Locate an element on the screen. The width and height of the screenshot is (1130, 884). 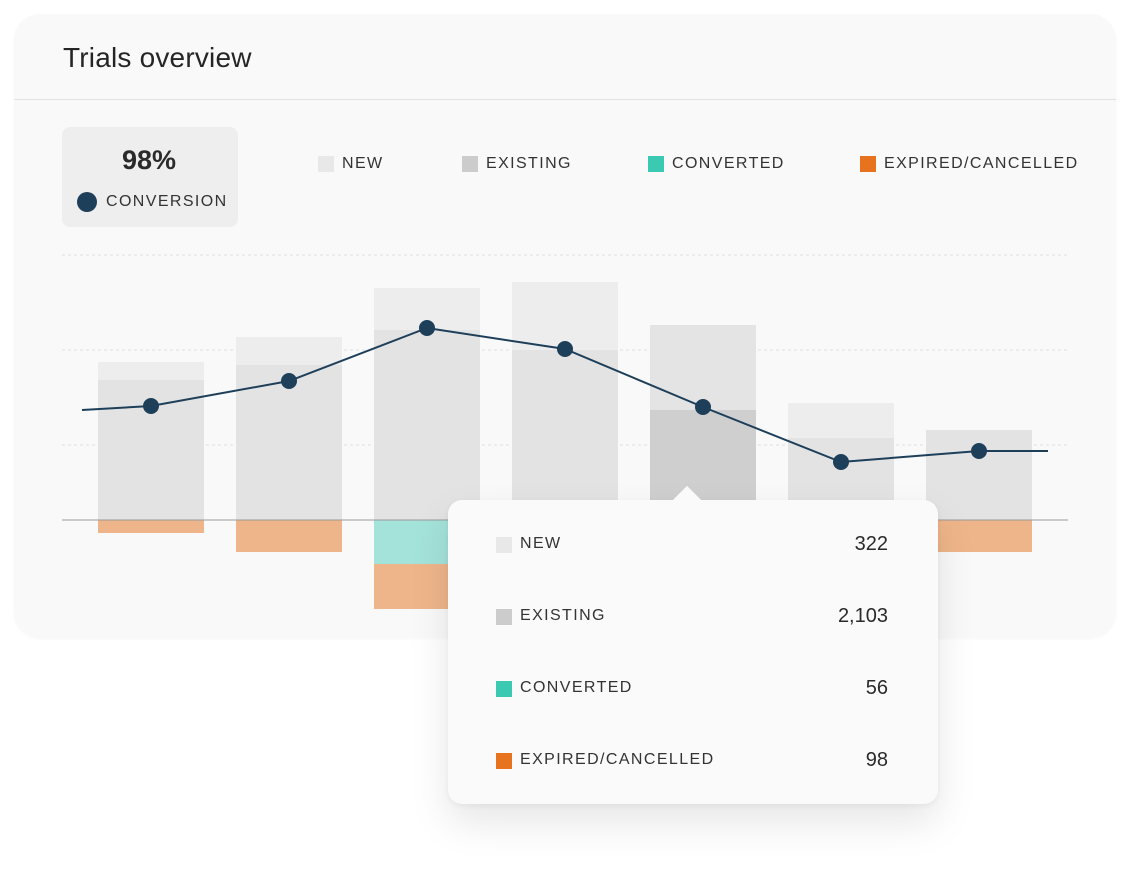
tooltip-swatch-new is located at coordinates (504, 545).